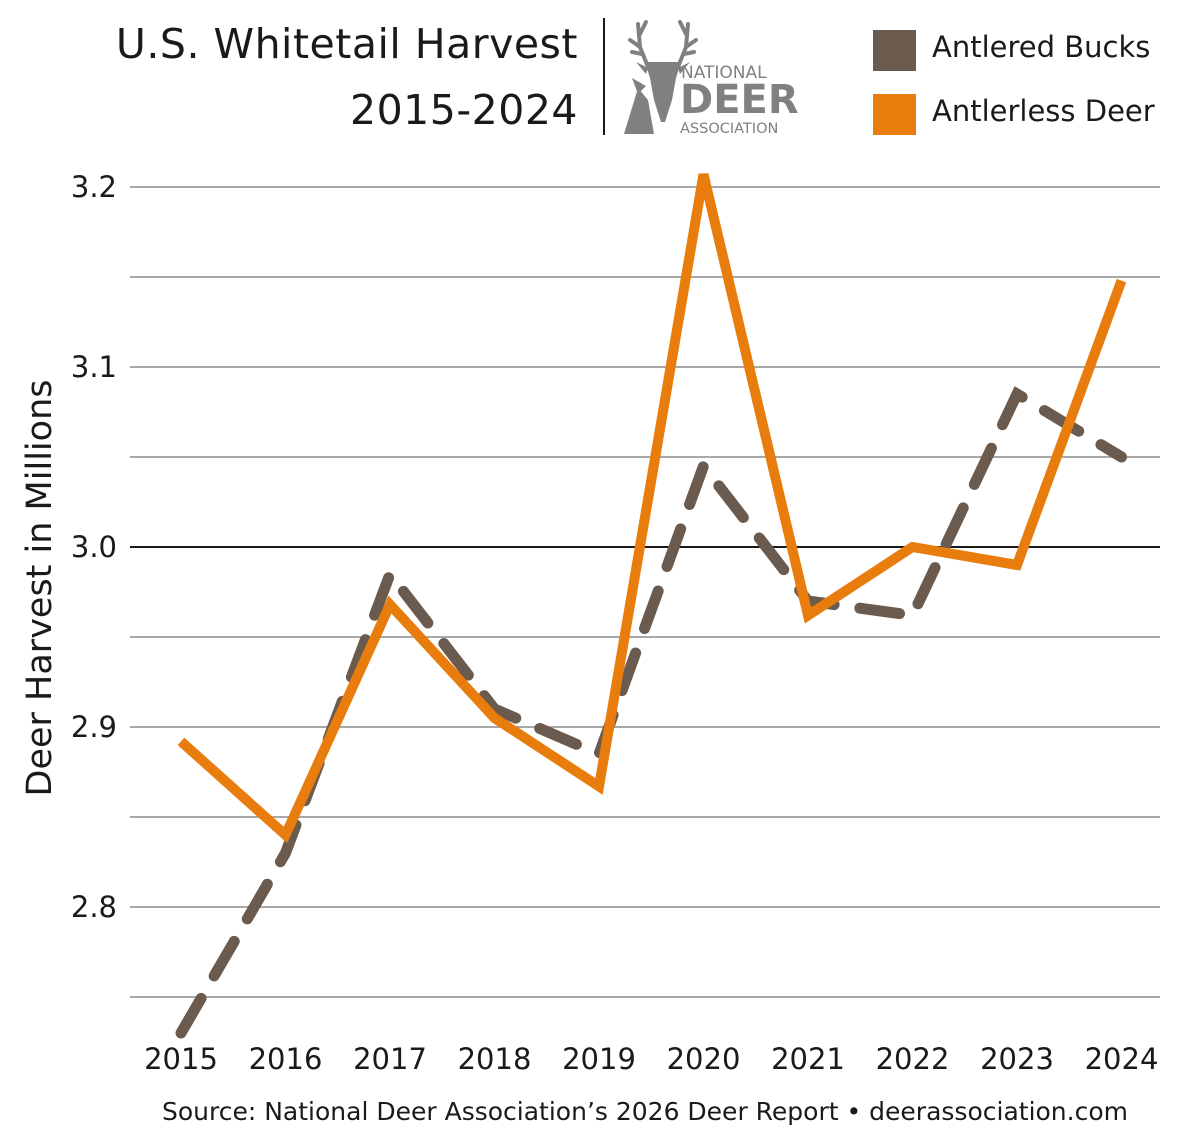  What do you see at coordinates (495, 1059) in the screenshot?
I see `x-tick-label: 2018` at bounding box center [495, 1059].